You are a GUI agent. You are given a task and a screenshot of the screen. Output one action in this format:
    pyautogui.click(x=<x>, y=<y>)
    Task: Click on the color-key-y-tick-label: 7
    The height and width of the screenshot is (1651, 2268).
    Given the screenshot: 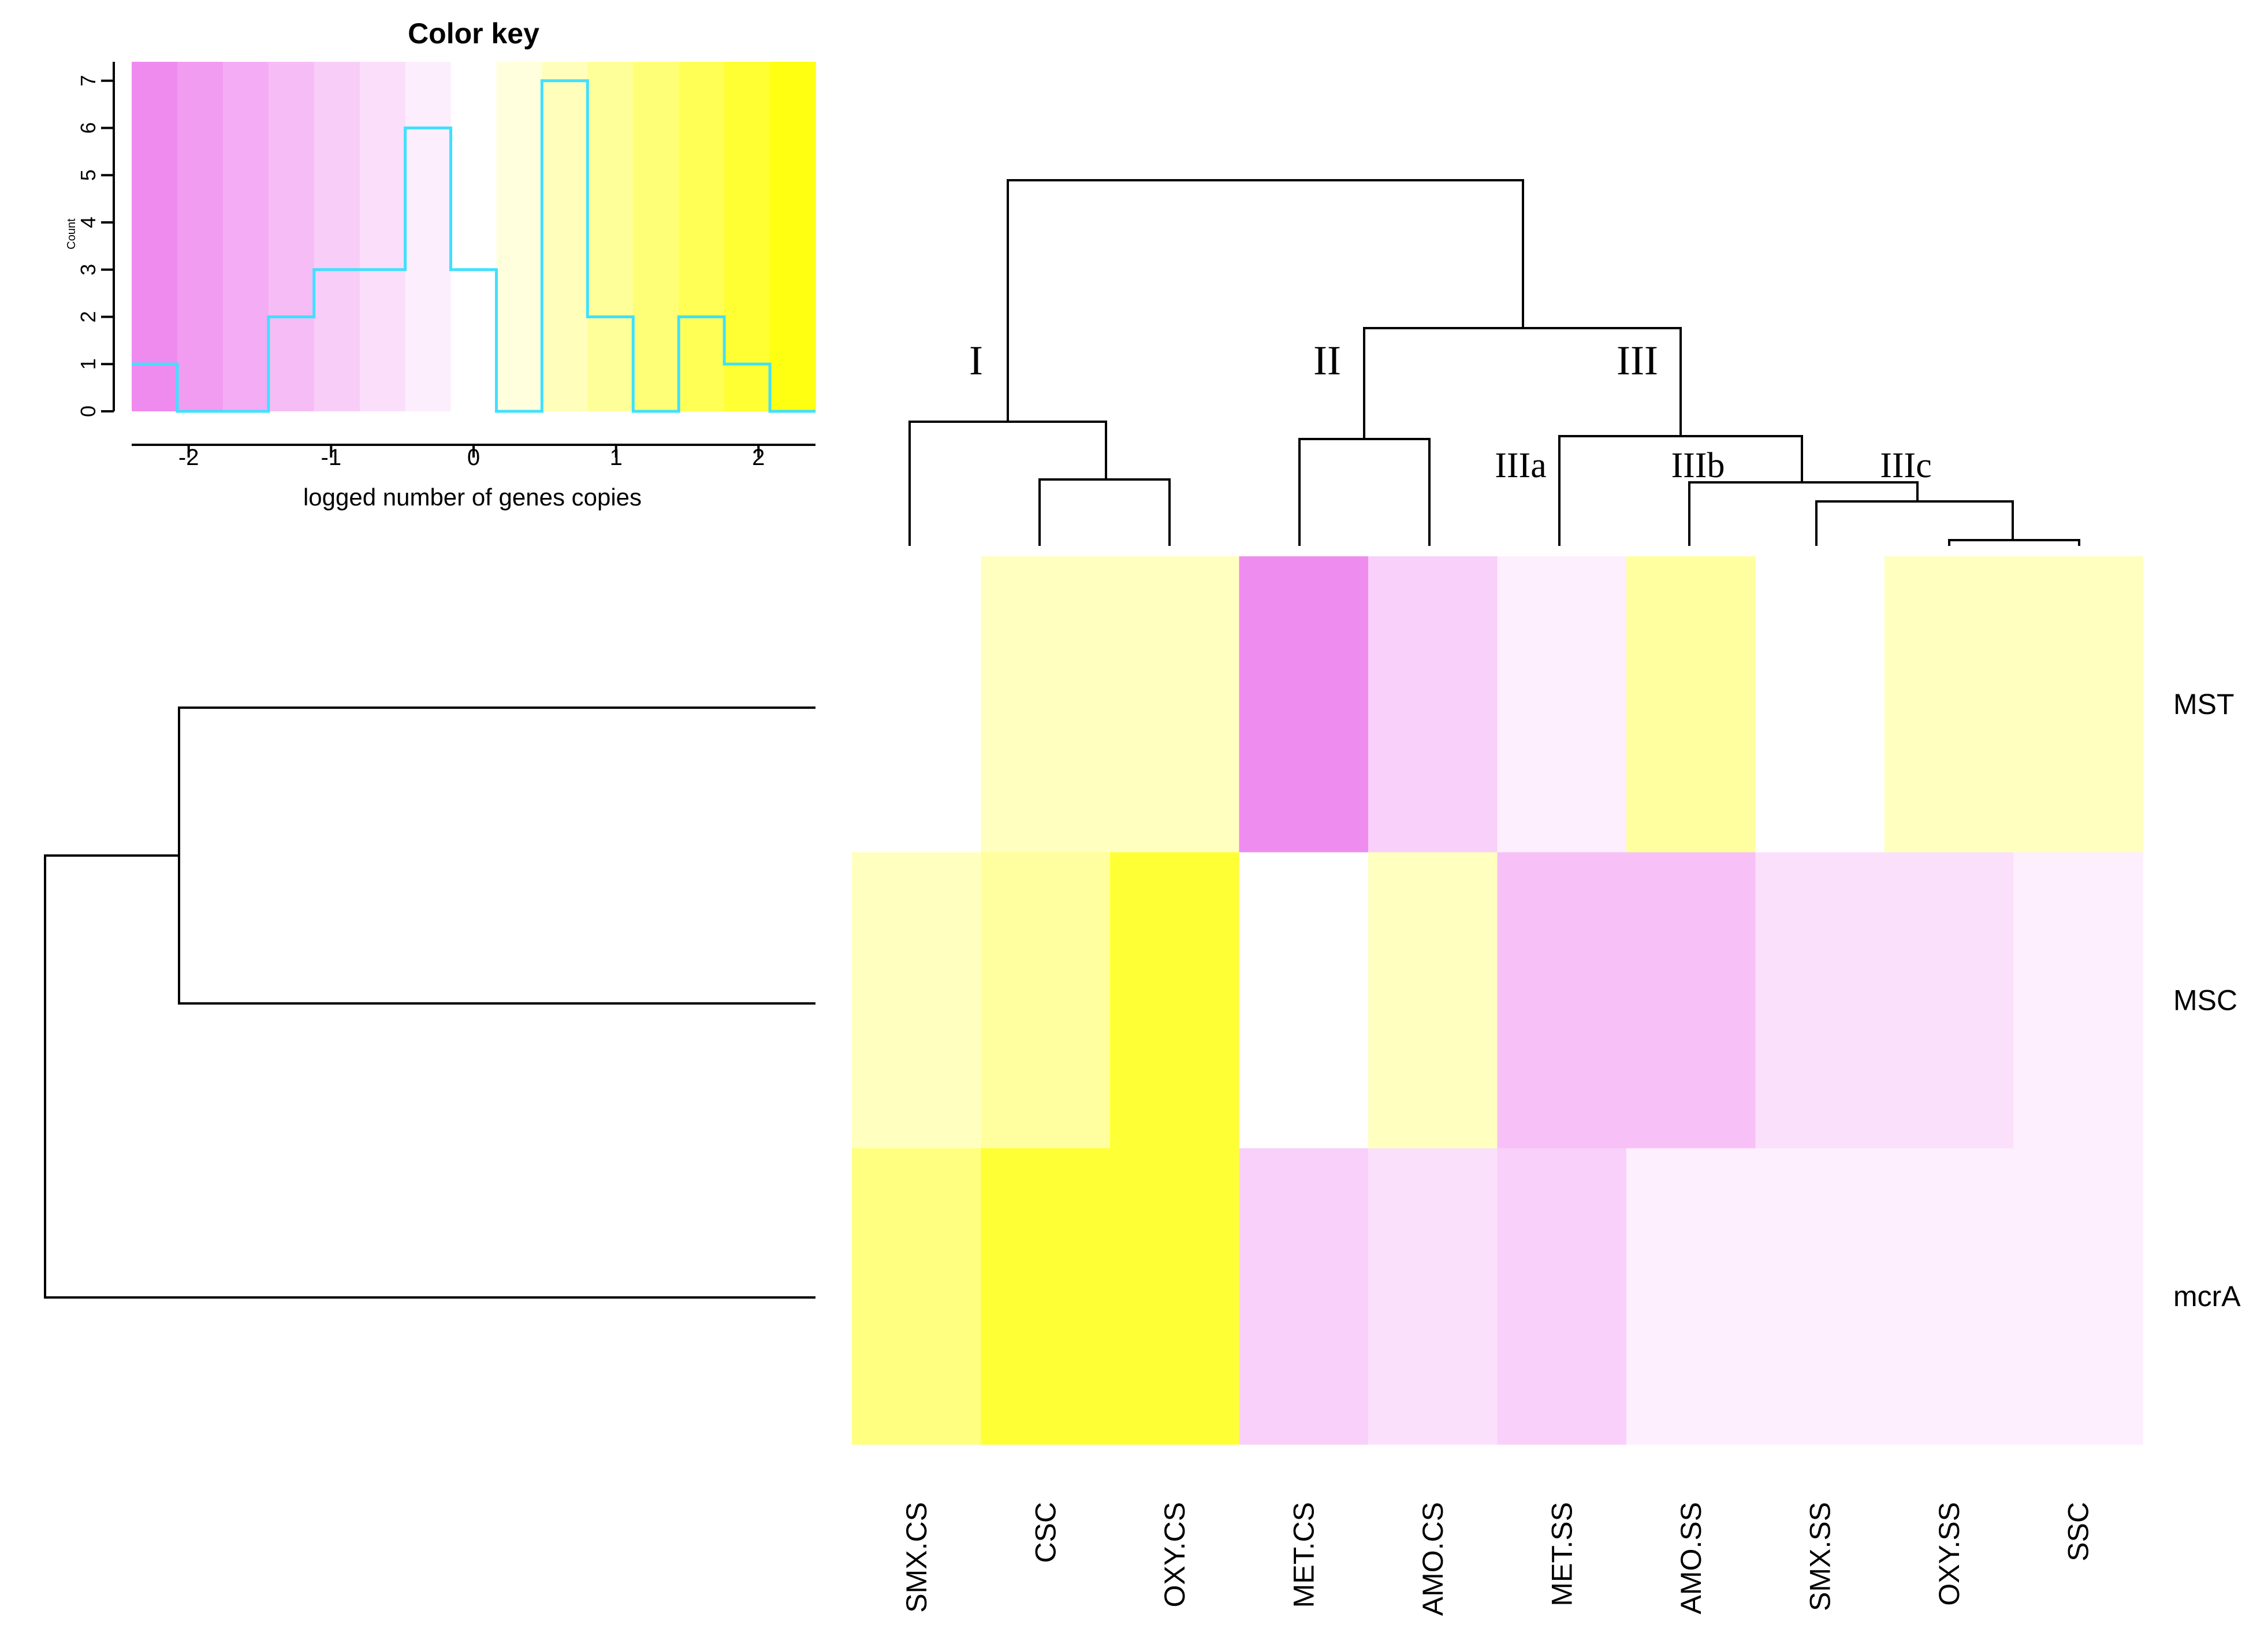 What is the action you would take?
    pyautogui.click(x=88, y=81)
    